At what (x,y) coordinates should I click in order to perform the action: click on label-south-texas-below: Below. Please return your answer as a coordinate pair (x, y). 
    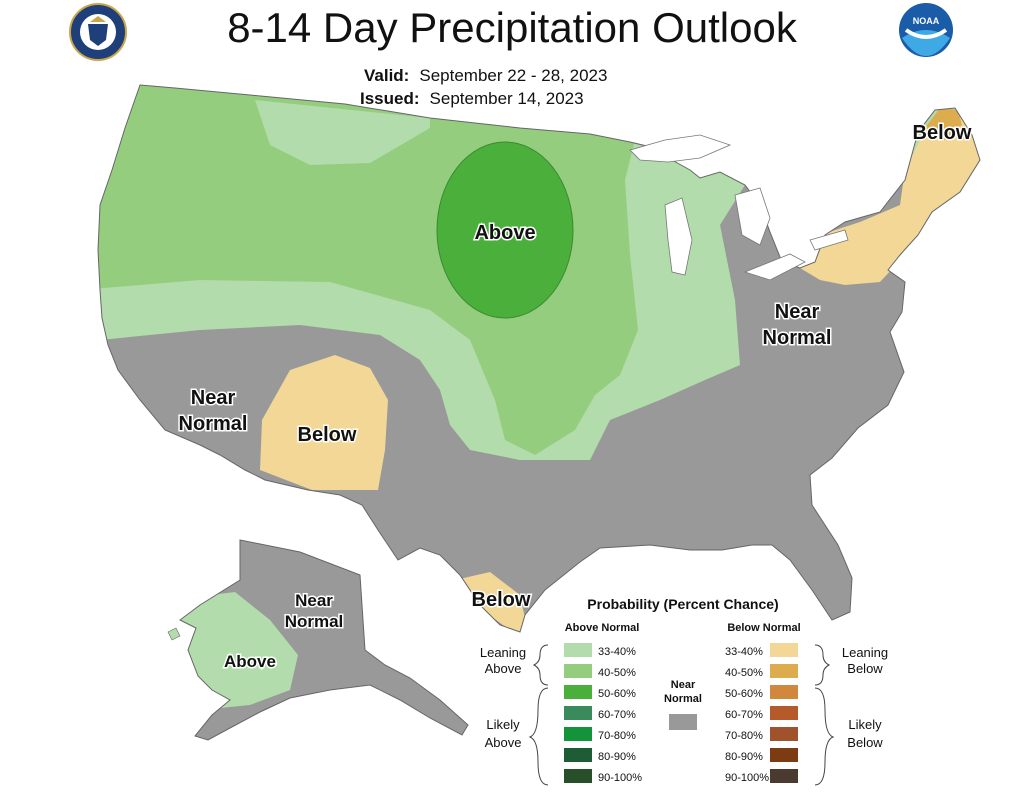
    Looking at the image, I should click on (501, 600).